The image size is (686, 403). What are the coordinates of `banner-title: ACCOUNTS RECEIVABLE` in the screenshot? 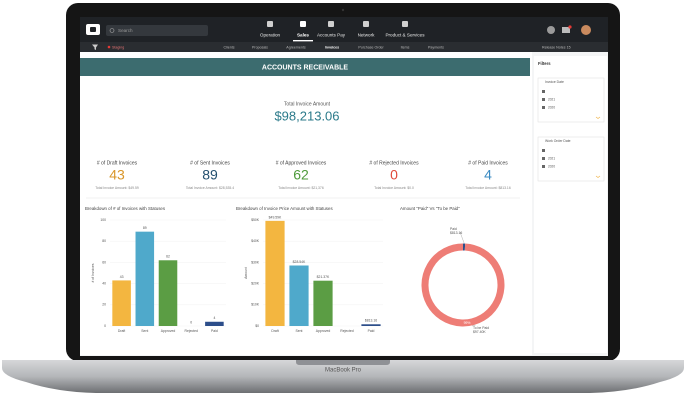 It's located at (305, 67).